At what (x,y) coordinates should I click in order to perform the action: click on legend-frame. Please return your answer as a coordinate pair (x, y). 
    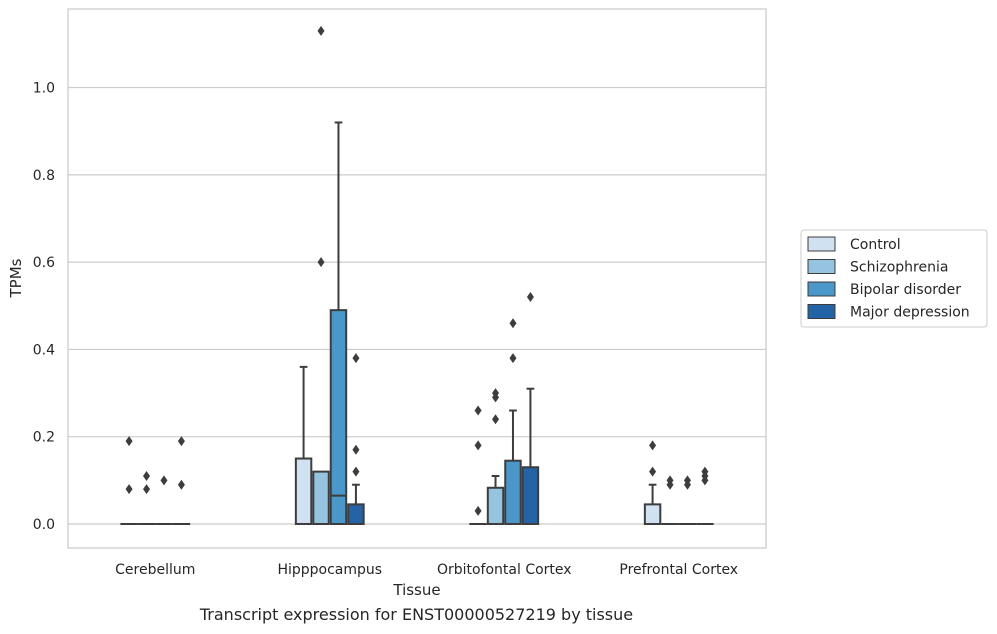
    Looking at the image, I should click on (894, 278).